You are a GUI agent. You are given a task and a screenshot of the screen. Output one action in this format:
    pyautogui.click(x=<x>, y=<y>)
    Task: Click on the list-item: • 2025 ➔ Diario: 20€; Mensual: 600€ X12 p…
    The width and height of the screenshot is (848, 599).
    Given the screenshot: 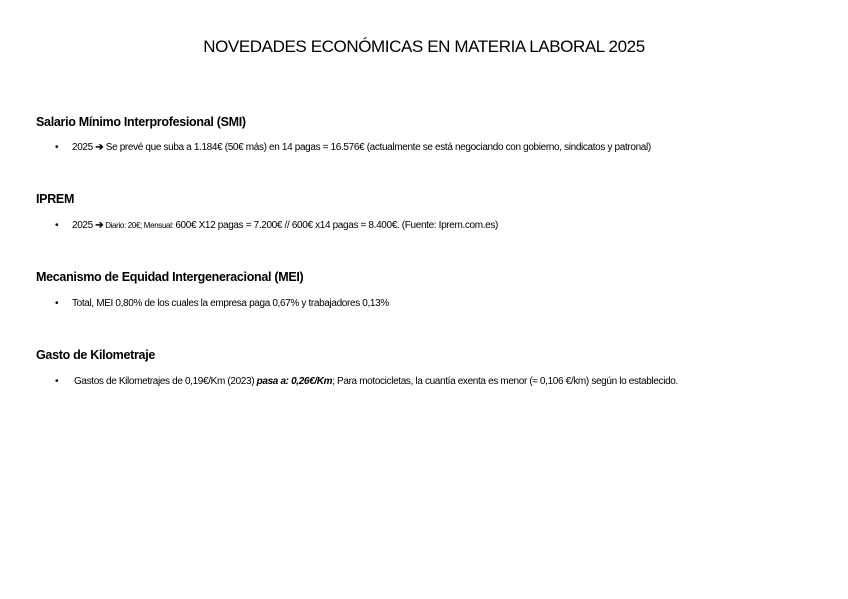 What is the action you would take?
    pyautogui.click(x=276, y=225)
    